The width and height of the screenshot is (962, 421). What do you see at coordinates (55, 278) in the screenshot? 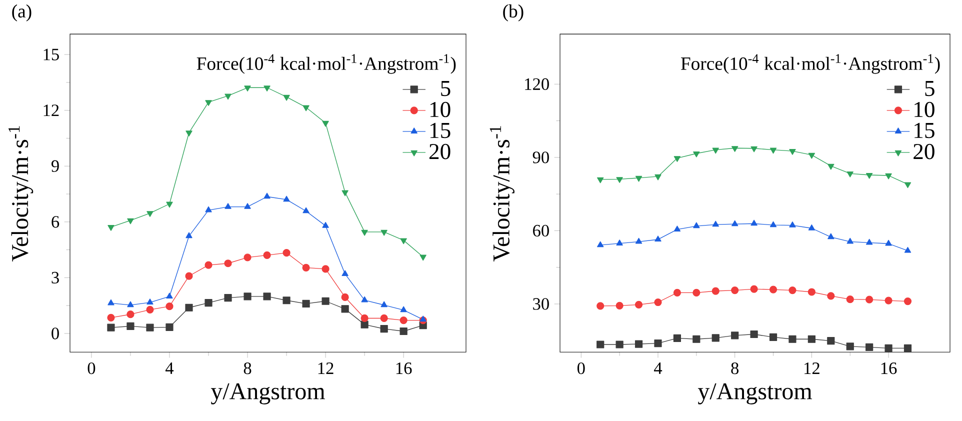
I see `y-tick-label: 3` at bounding box center [55, 278].